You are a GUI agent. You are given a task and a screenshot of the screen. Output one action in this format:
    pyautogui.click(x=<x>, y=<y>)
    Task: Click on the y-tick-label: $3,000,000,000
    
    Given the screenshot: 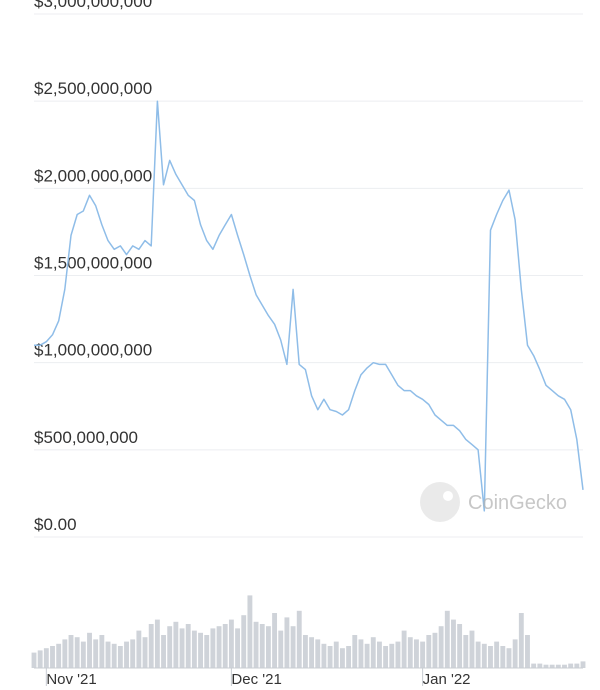 What is the action you would take?
    pyautogui.click(x=93, y=5)
    